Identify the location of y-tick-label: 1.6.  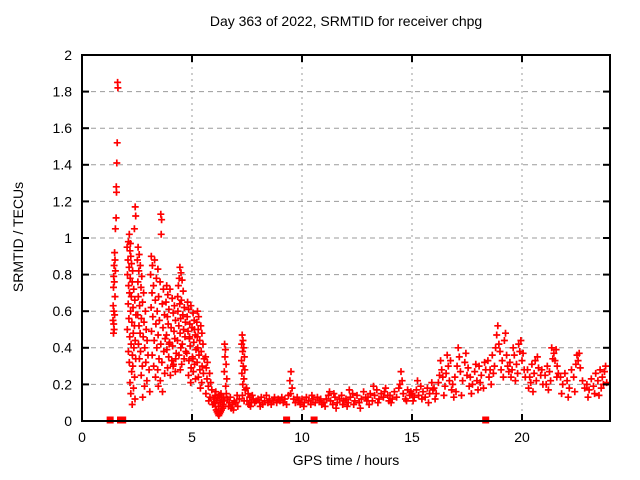
(63, 128).